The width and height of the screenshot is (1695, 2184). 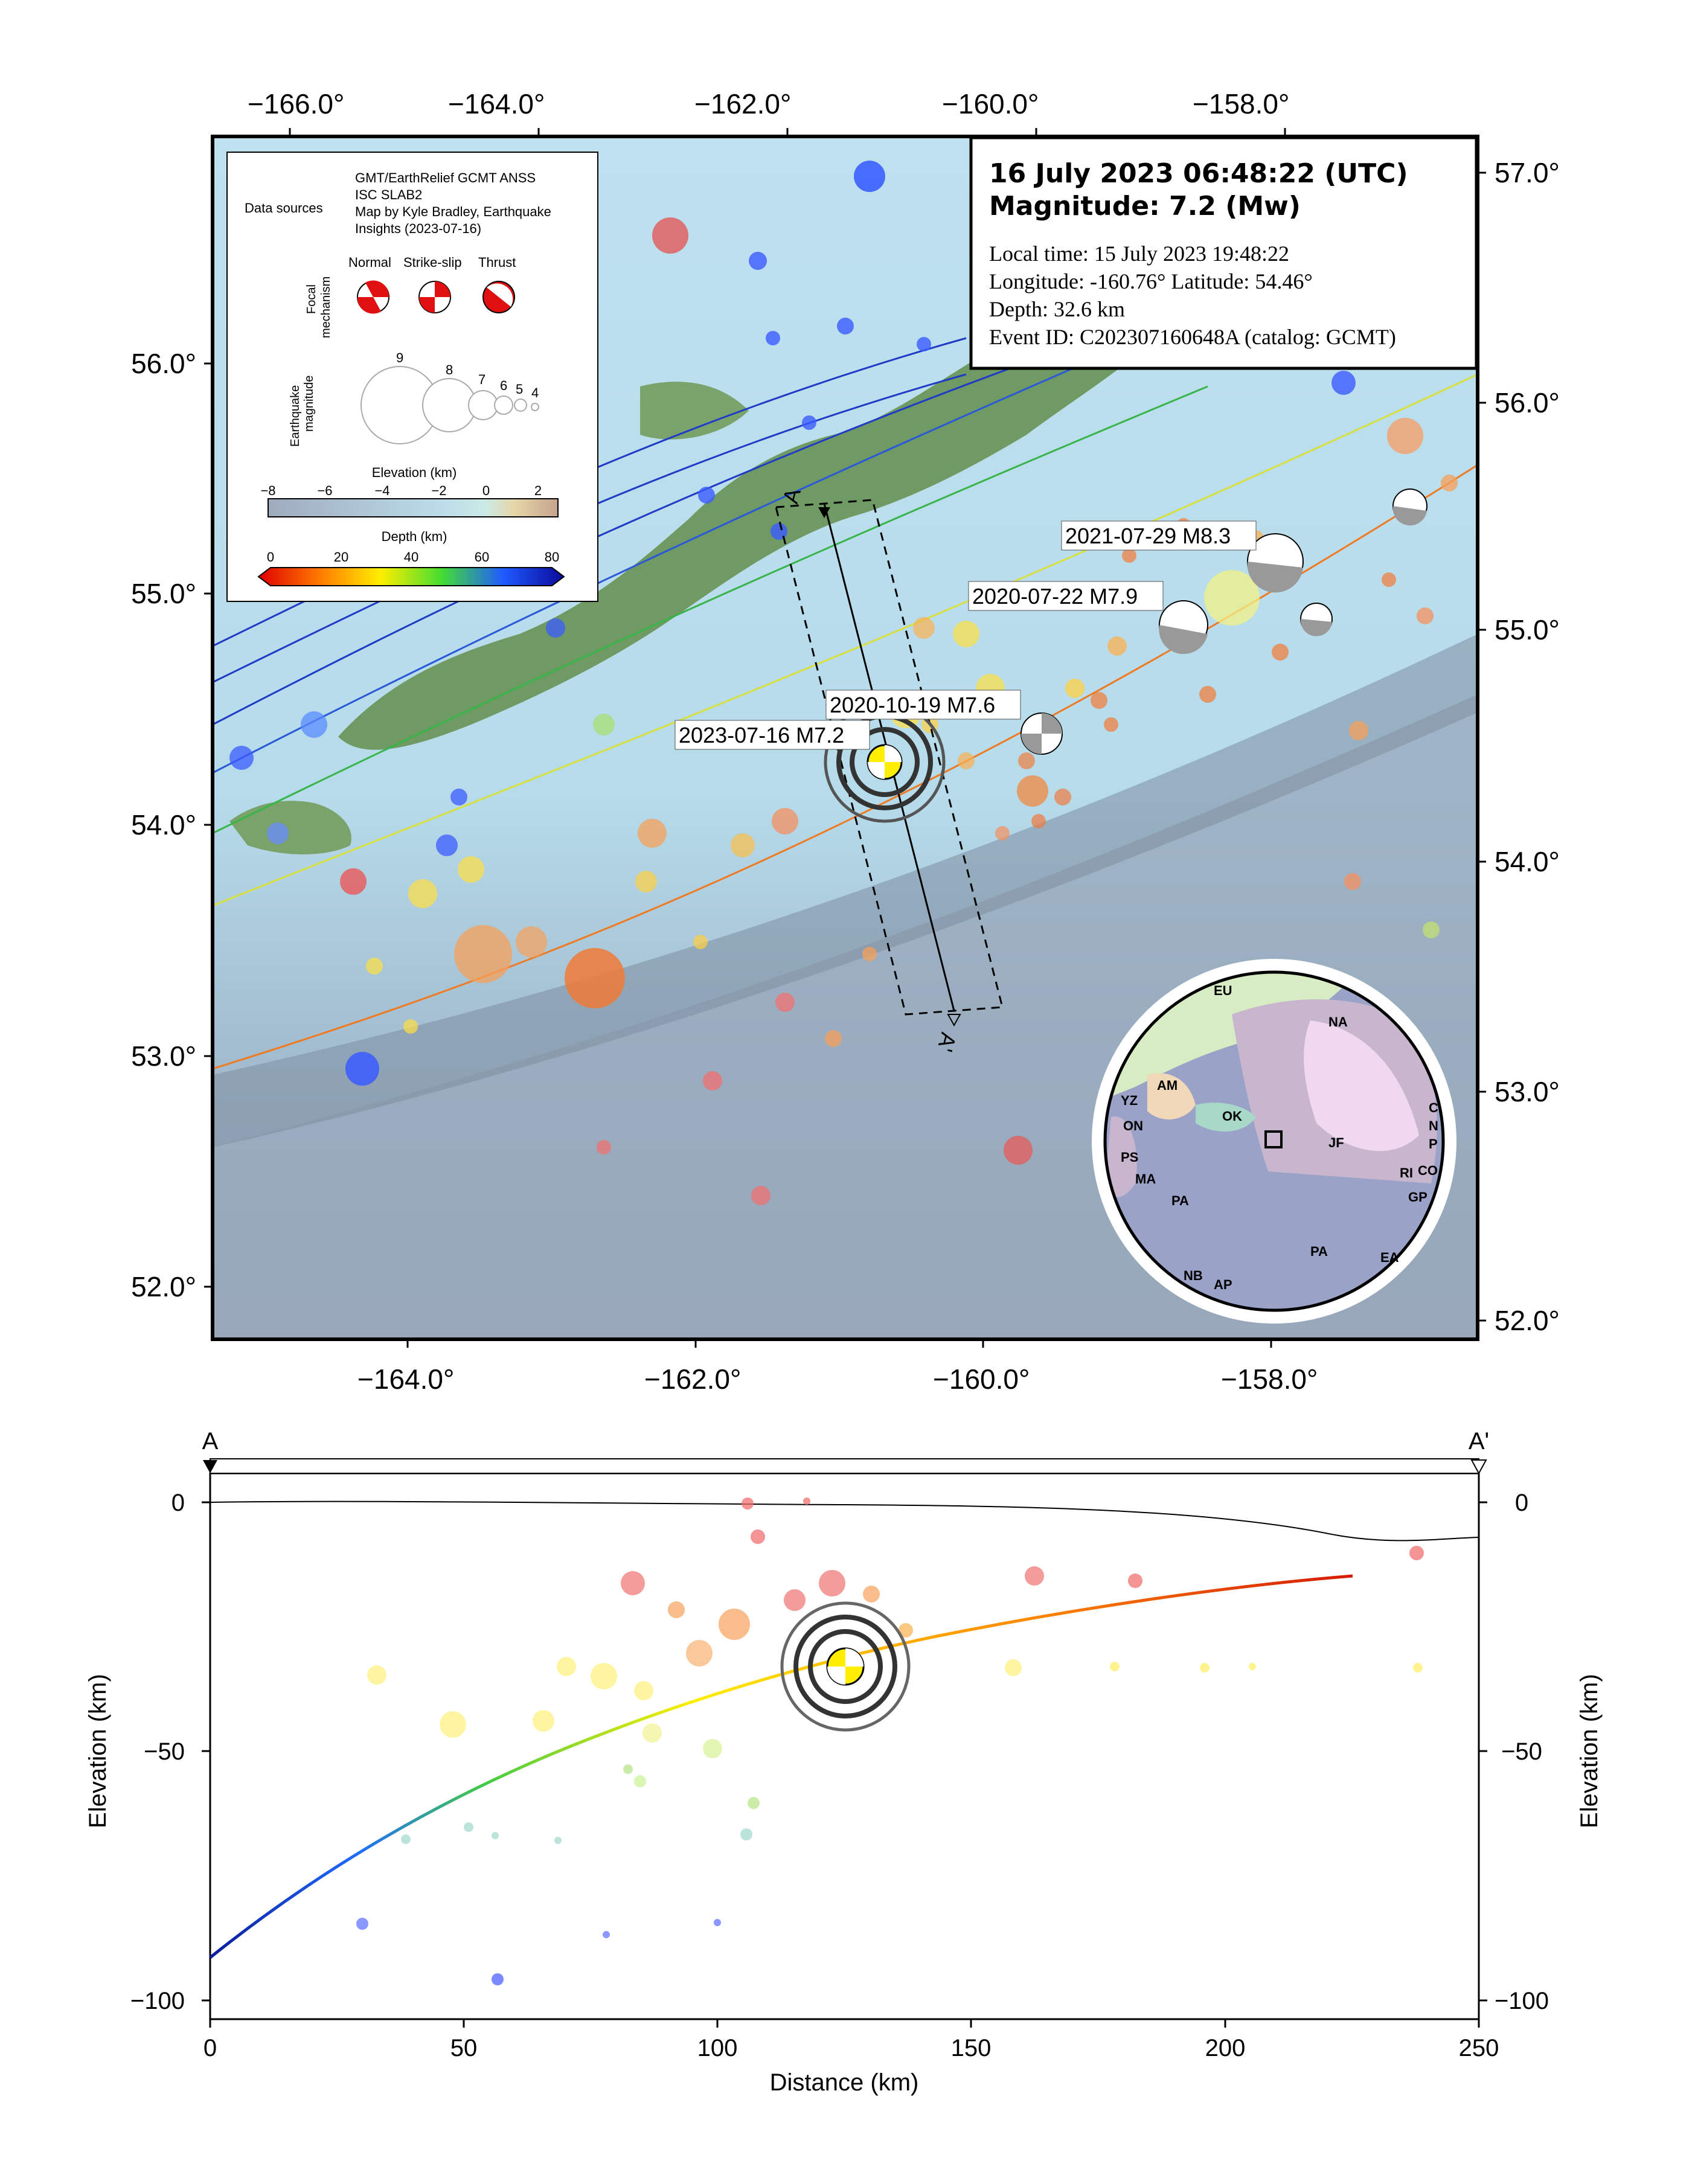 I want to click on profile-x-tick: 150, so click(x=971, y=2048).